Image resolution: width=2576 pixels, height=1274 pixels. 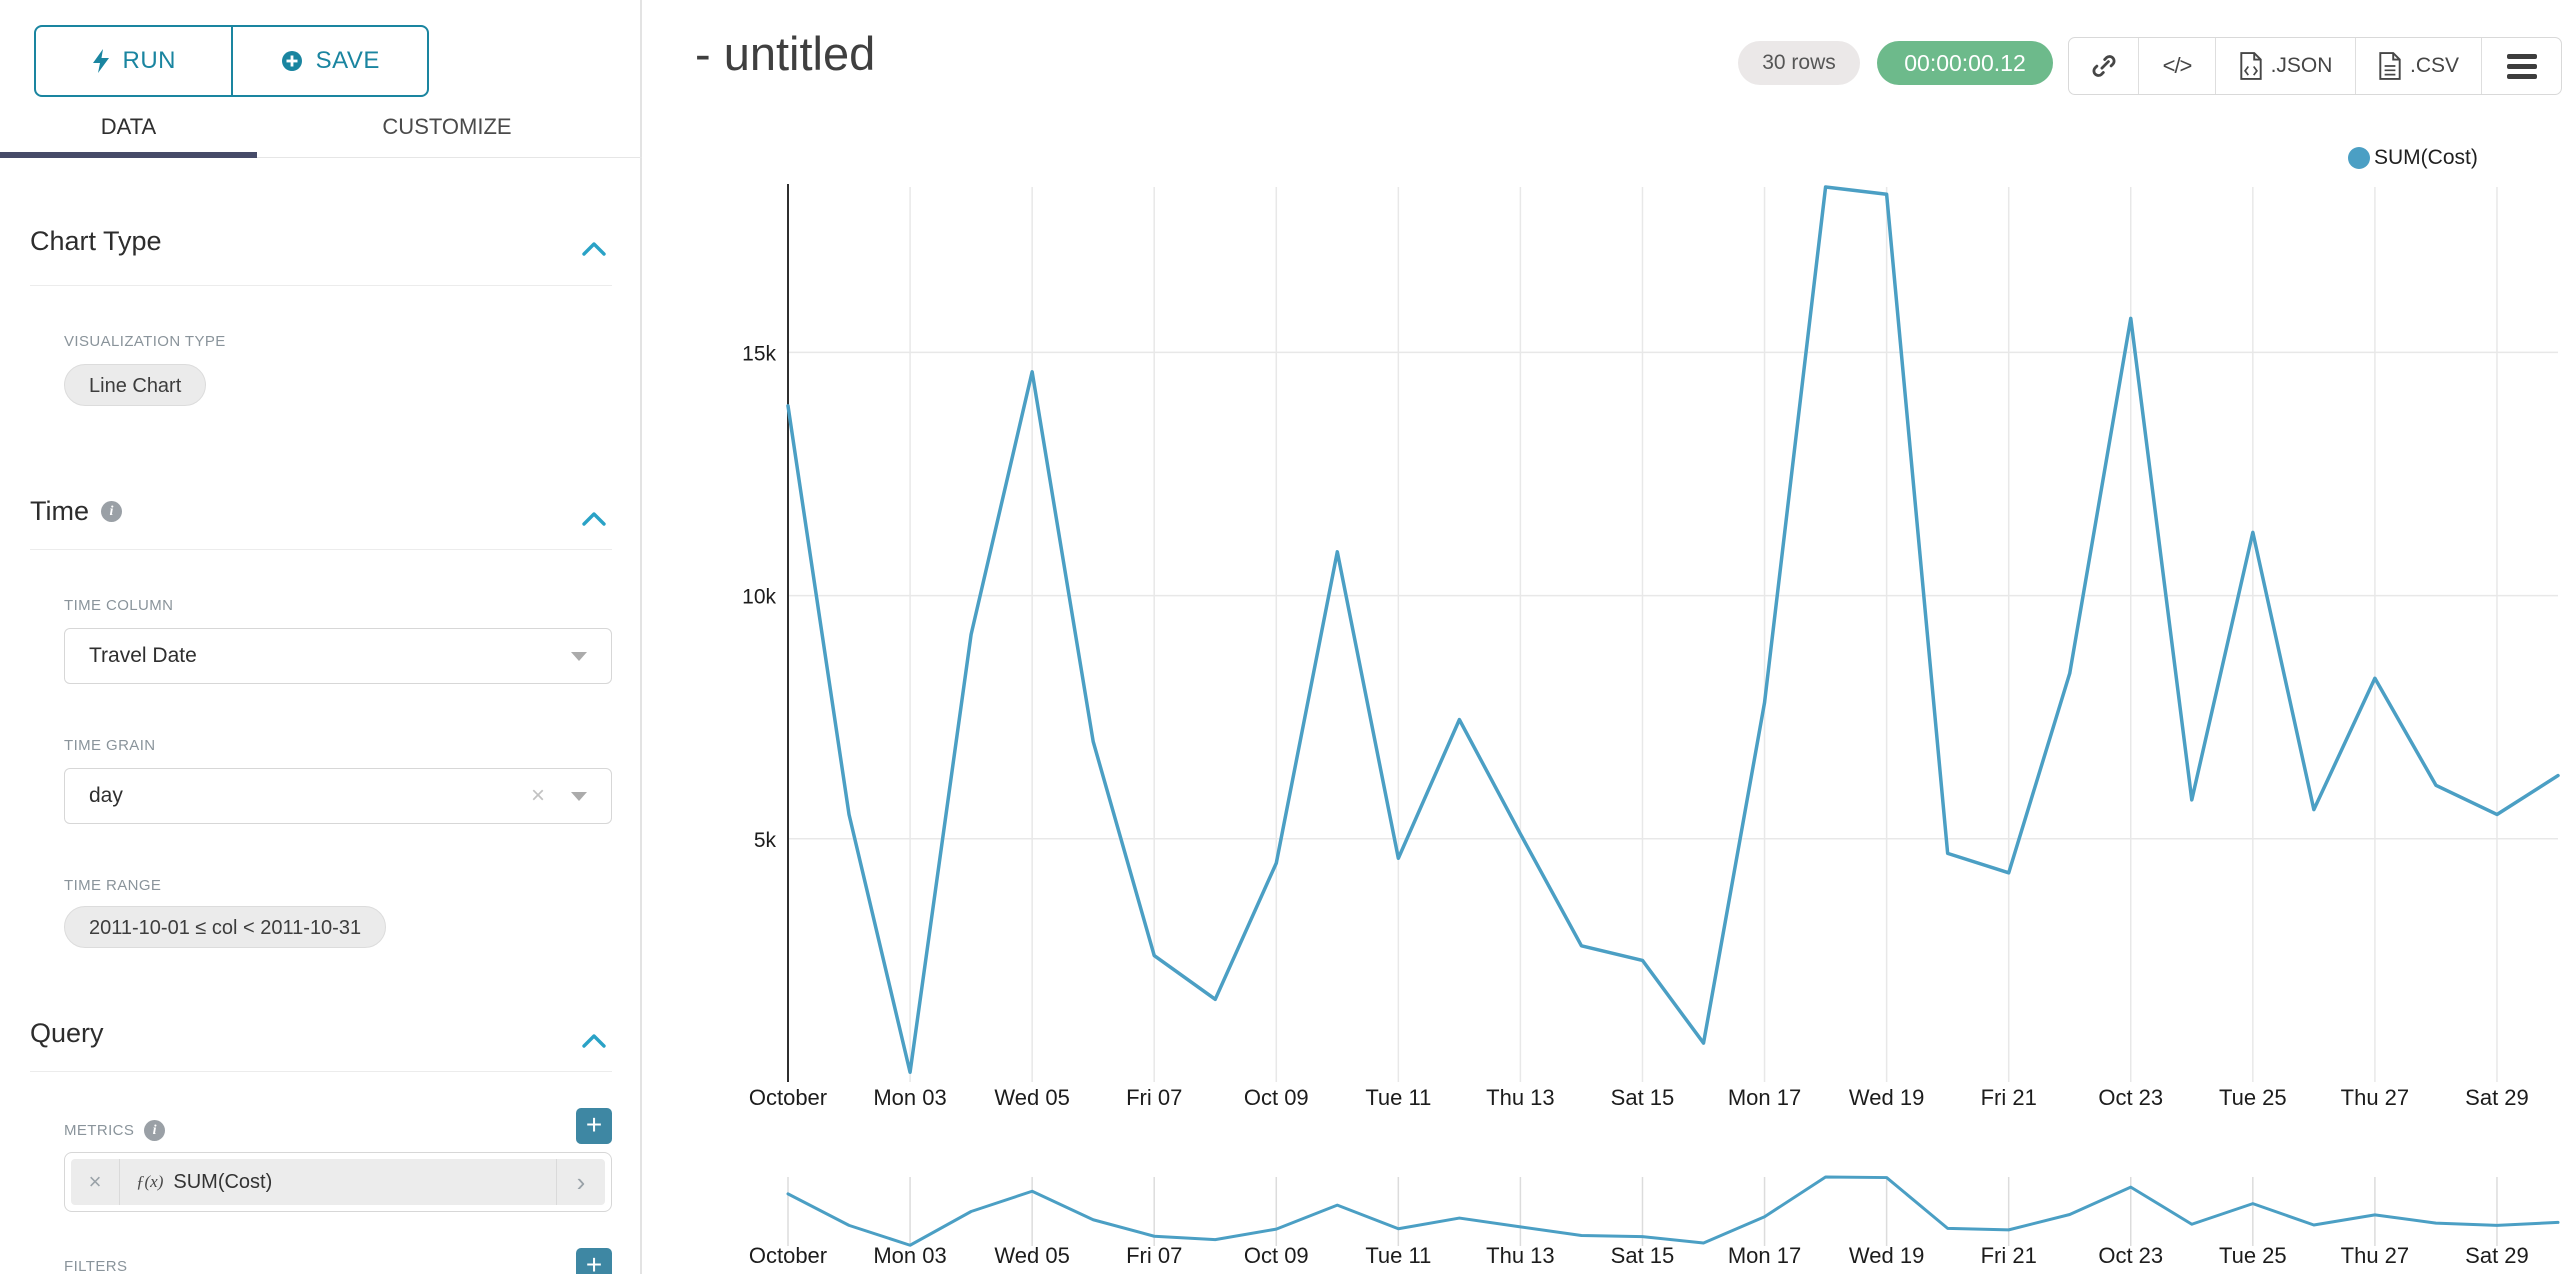 What do you see at coordinates (96, 241) in the screenshot?
I see `section-chart-type-title: Chart Type` at bounding box center [96, 241].